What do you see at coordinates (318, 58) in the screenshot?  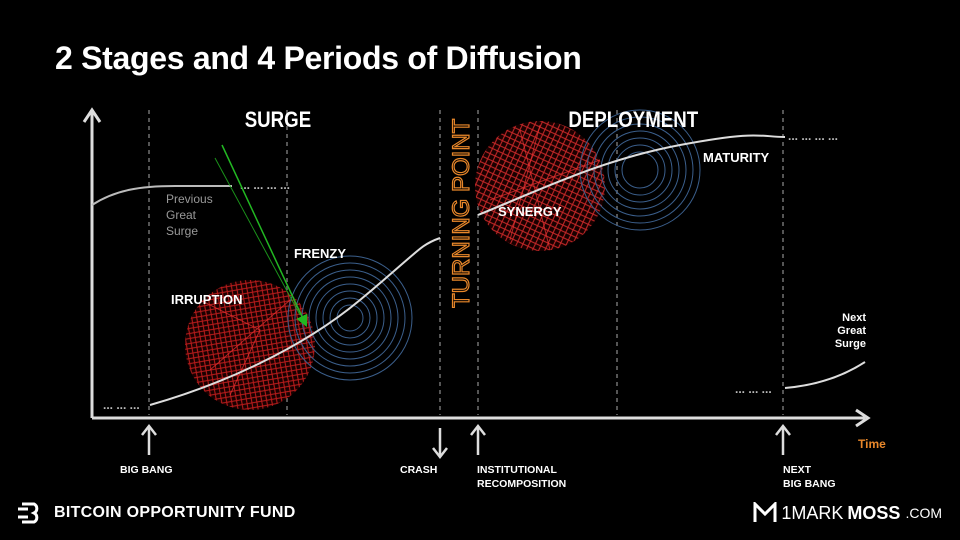 I see `page-title: 2 Stages and 4 Periods of Diffusion` at bounding box center [318, 58].